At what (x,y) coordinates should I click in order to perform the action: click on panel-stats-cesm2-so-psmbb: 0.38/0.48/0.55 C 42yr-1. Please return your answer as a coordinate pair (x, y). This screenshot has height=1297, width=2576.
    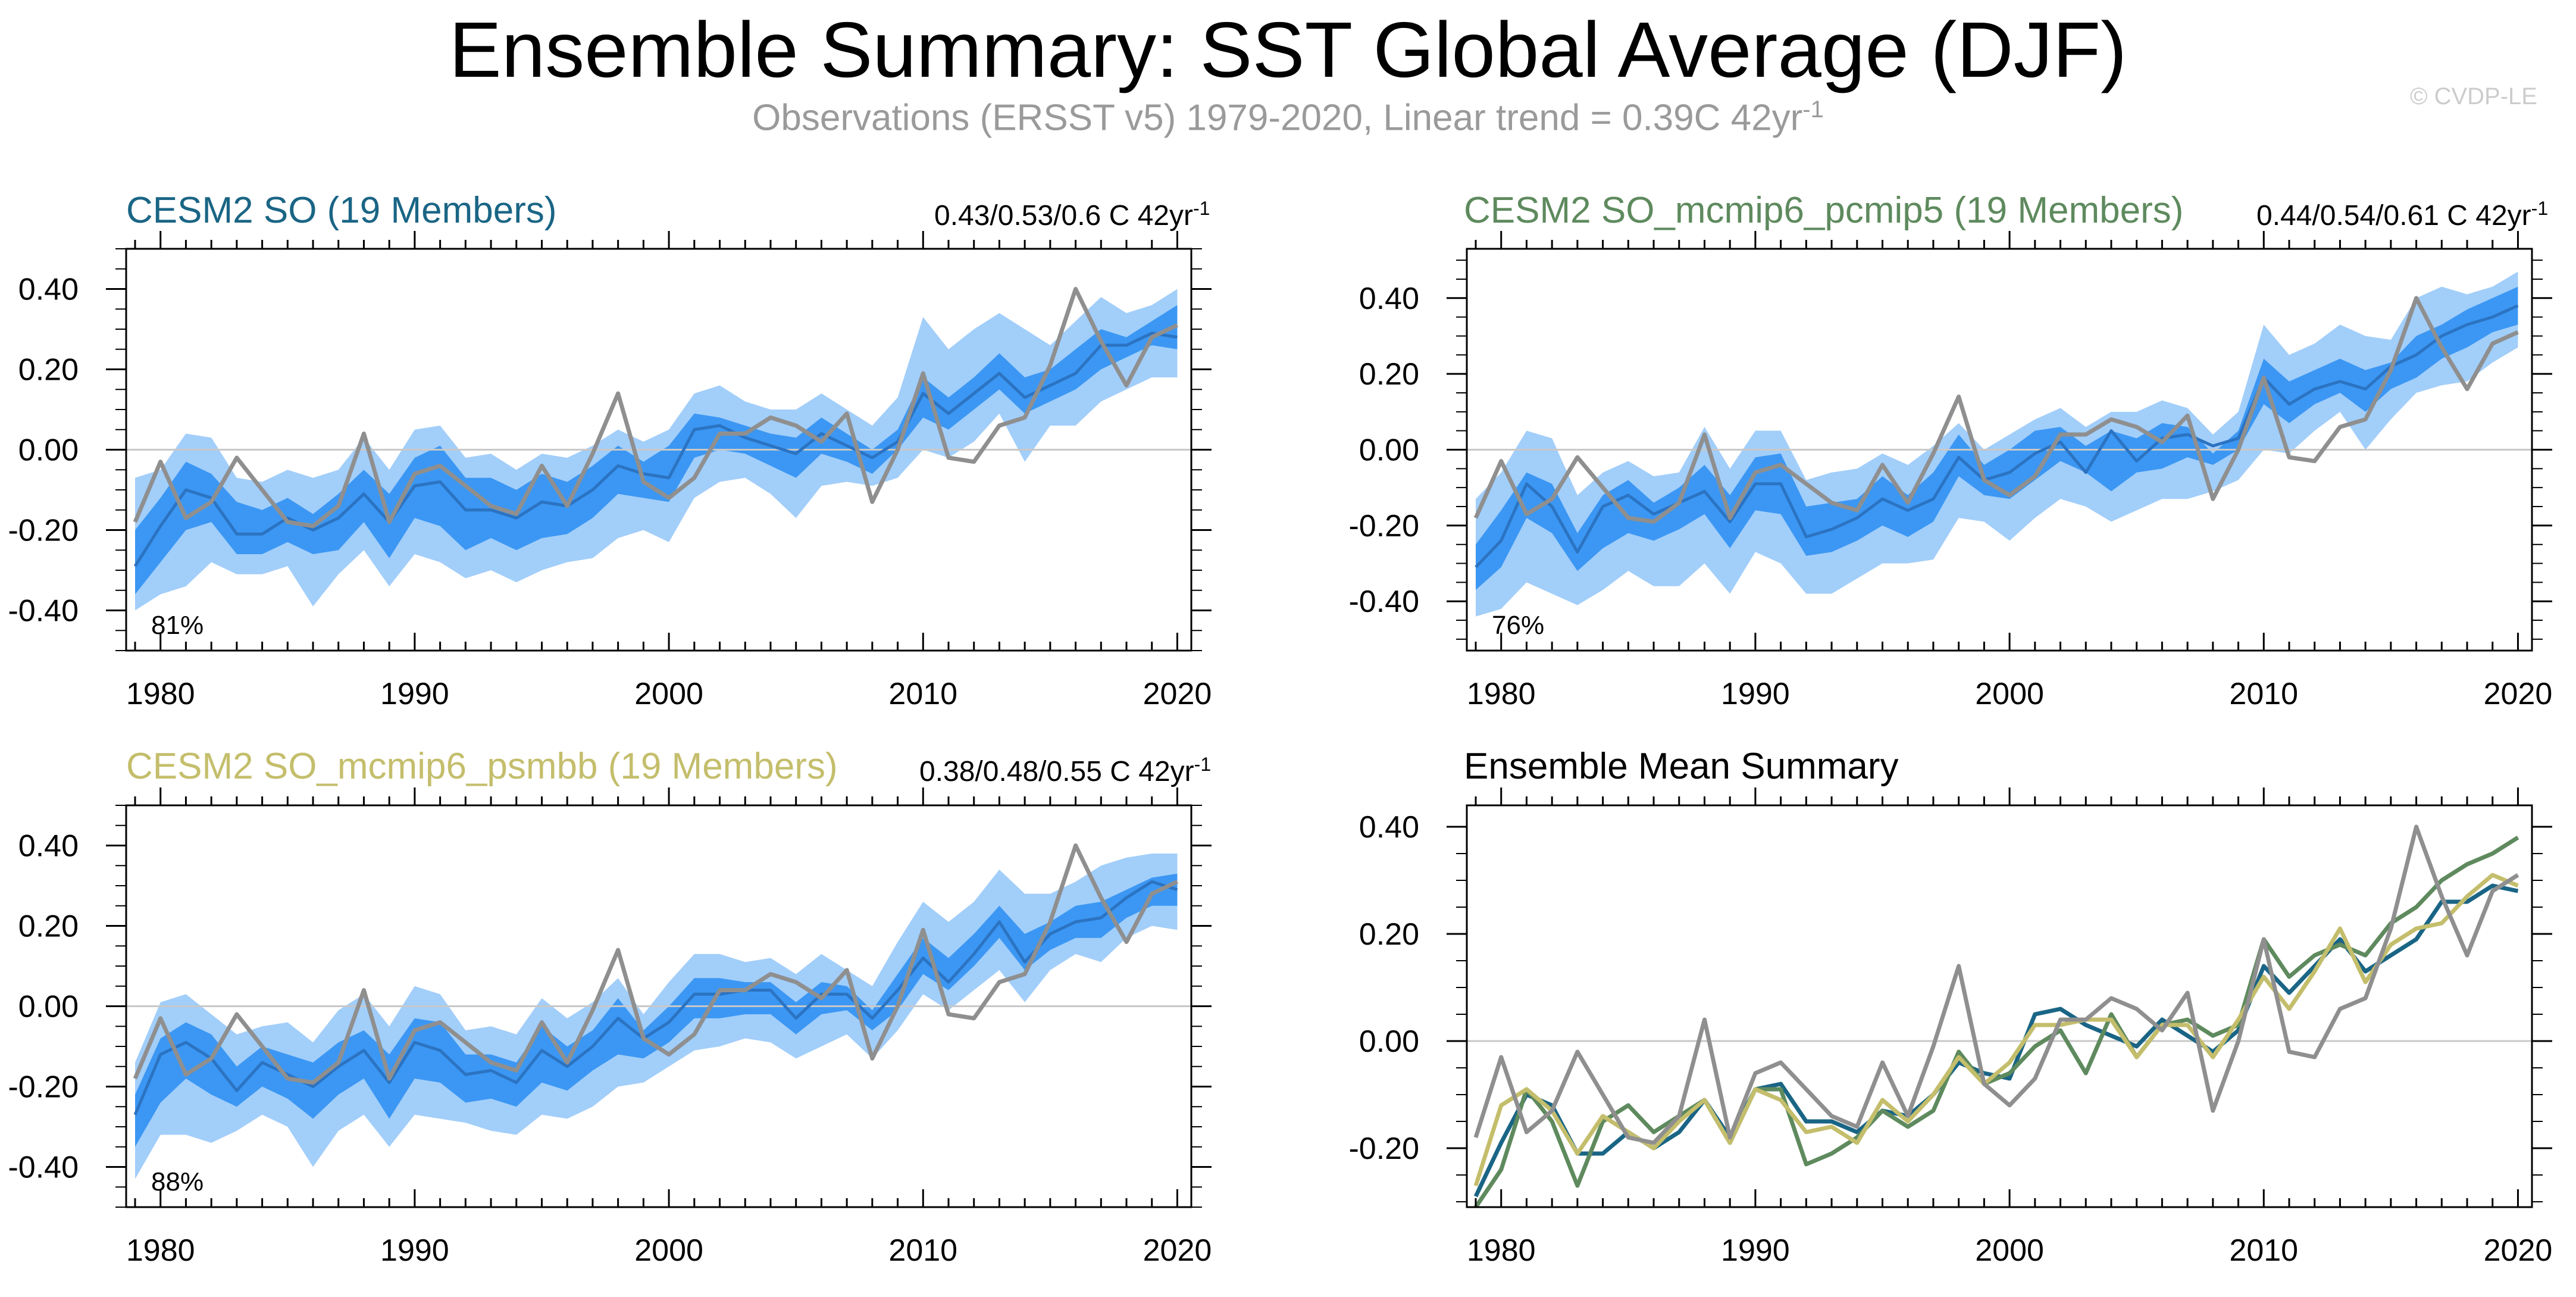
    Looking at the image, I should click on (1065, 771).